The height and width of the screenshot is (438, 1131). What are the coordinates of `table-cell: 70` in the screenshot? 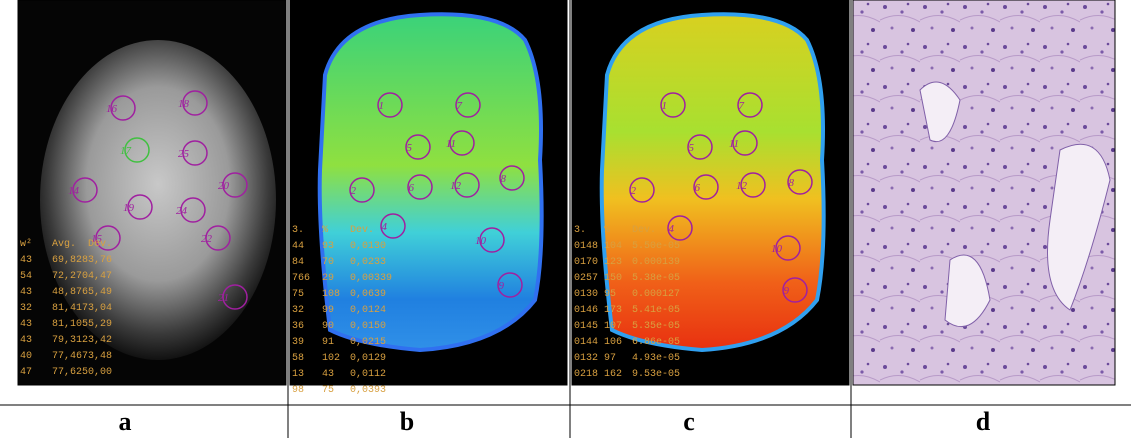 It's located at (328, 262).